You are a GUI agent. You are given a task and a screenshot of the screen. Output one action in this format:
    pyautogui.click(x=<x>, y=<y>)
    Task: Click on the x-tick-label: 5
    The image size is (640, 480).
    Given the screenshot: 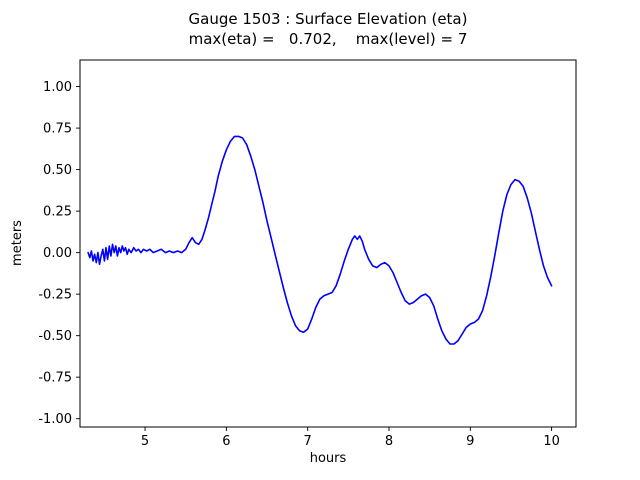 What is the action you would take?
    pyautogui.click(x=145, y=441)
    